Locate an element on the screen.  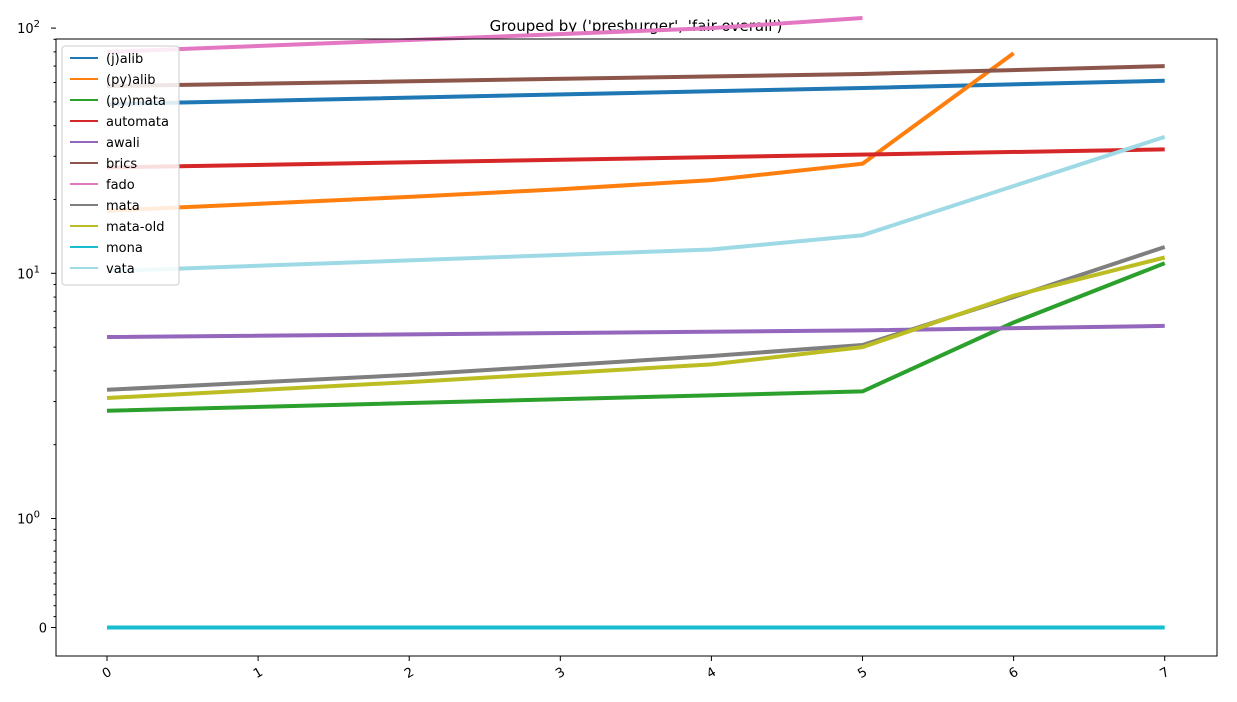
x-tick-label: 6 is located at coordinates (1014, 673).